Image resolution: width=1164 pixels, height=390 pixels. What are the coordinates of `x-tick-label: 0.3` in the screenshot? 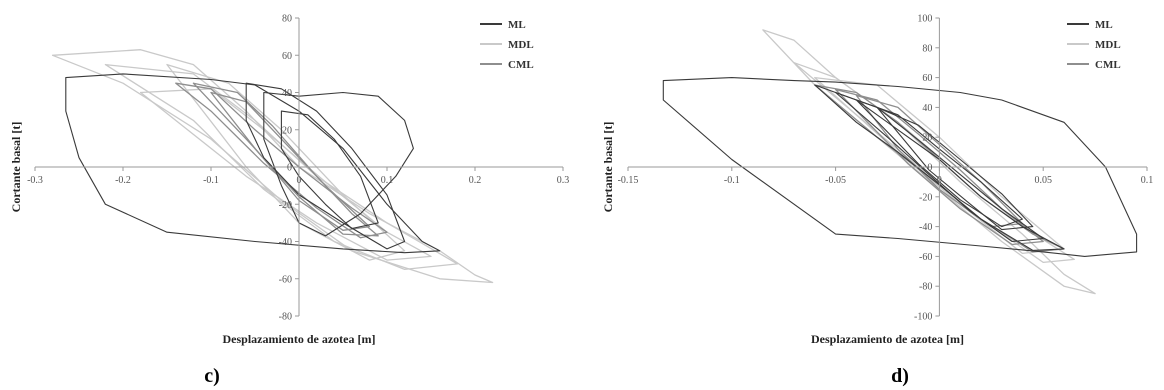 It's located at (563, 180).